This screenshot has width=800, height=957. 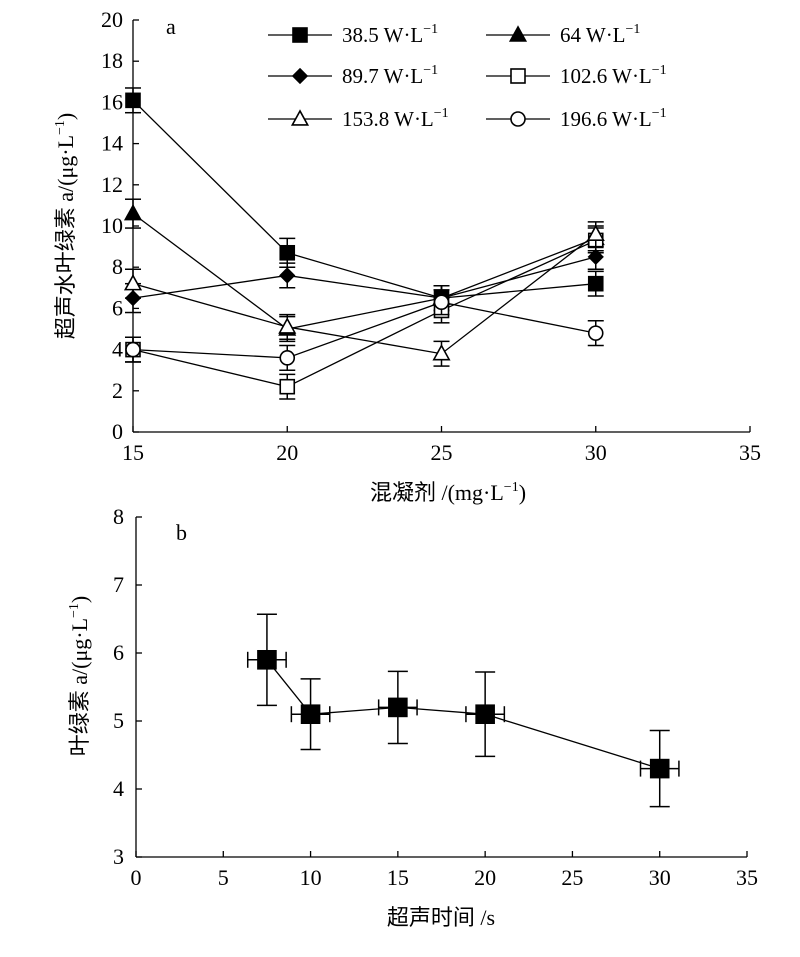 I want to click on panel-b-x-tick-label: 5, so click(x=223, y=877).